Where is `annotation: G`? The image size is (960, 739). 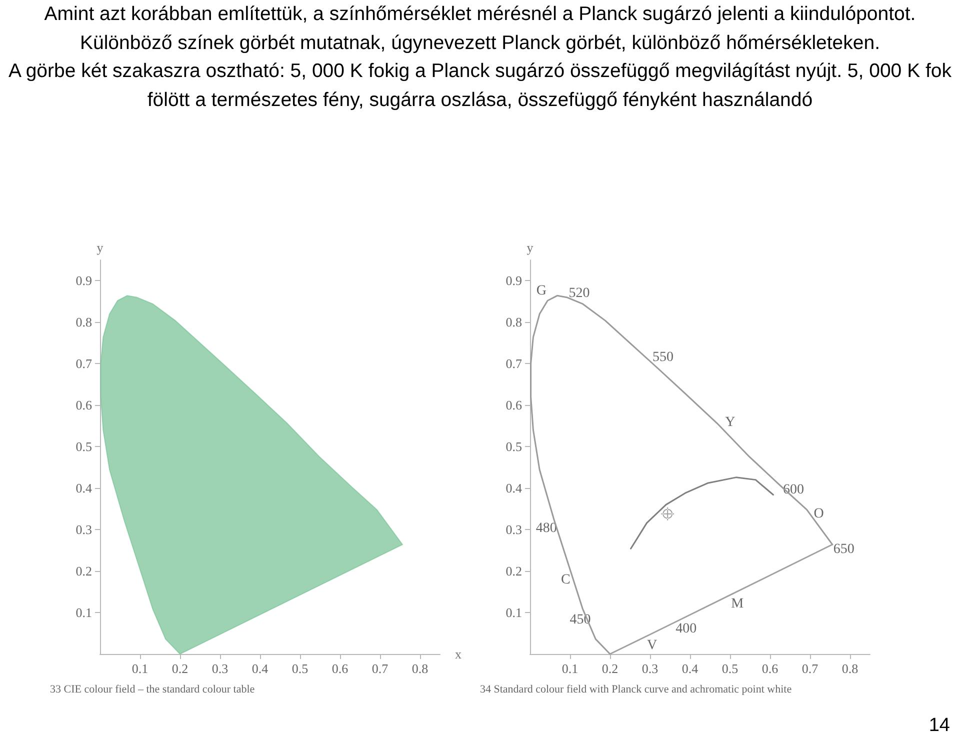 annotation: G is located at coordinates (541, 290).